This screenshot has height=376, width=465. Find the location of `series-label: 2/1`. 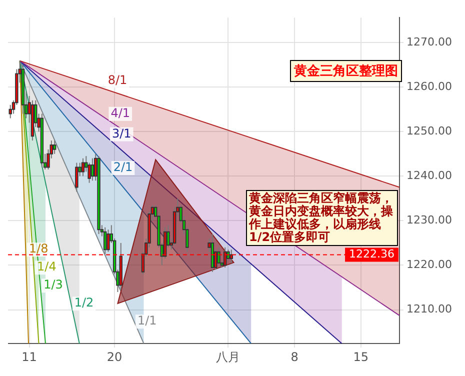

series-label: 2/1 is located at coordinates (123, 167).